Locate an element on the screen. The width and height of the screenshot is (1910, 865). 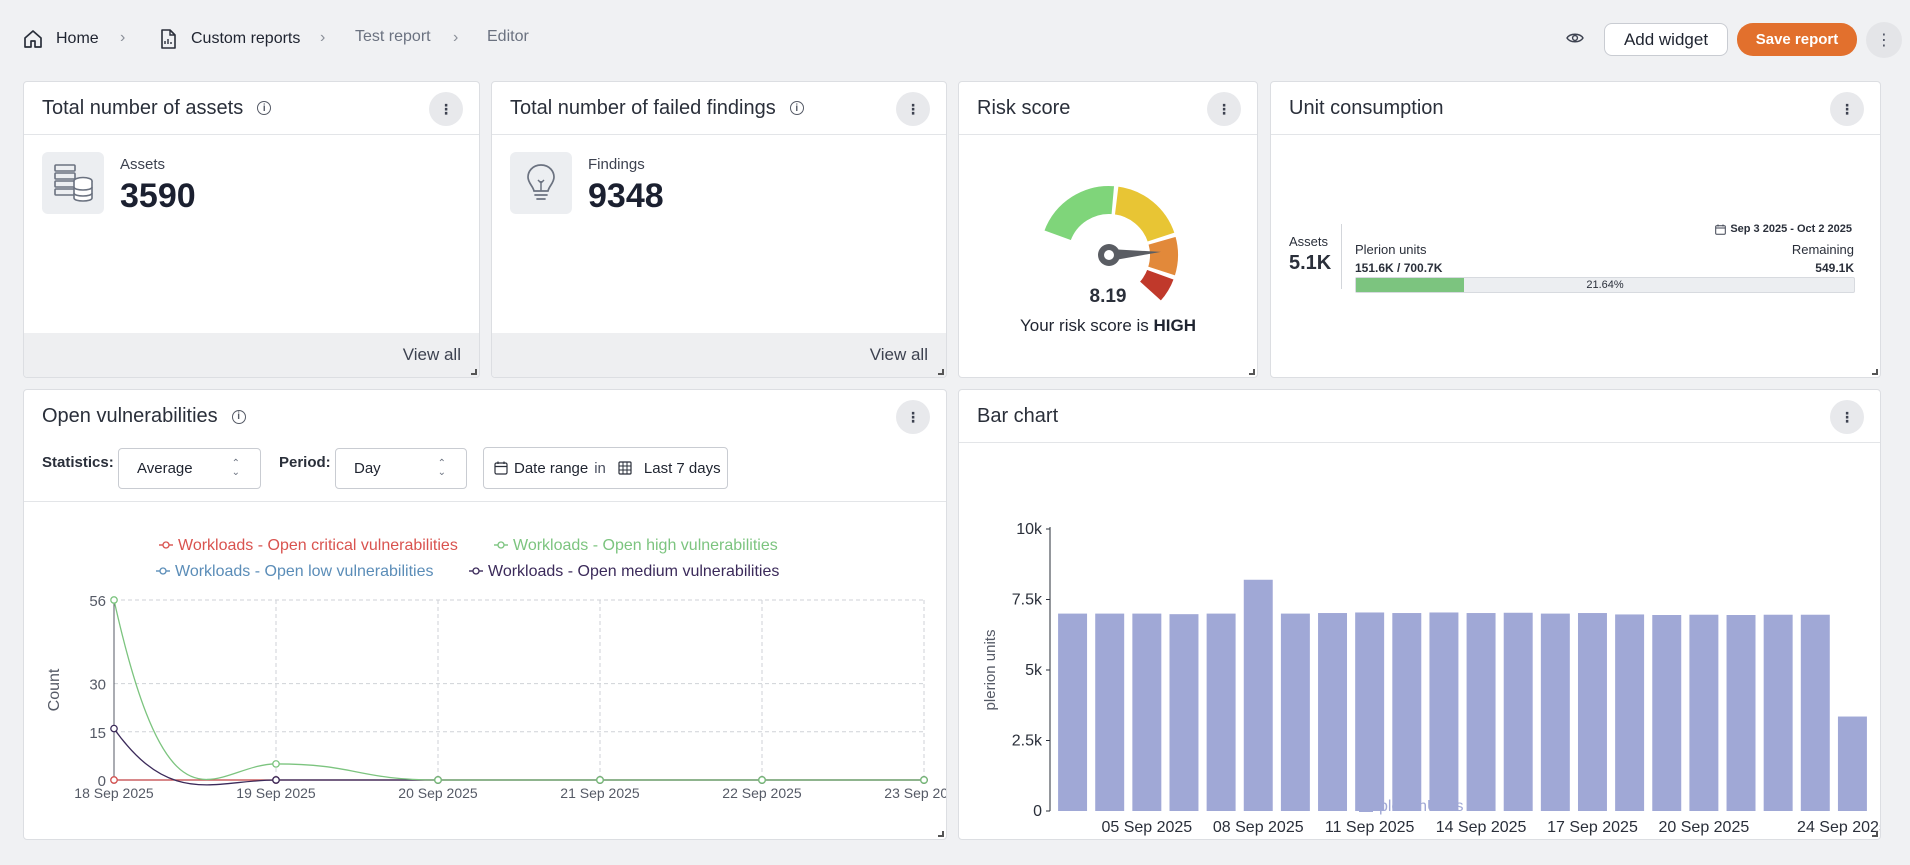
period-label: Period: is located at coordinates (305, 462).